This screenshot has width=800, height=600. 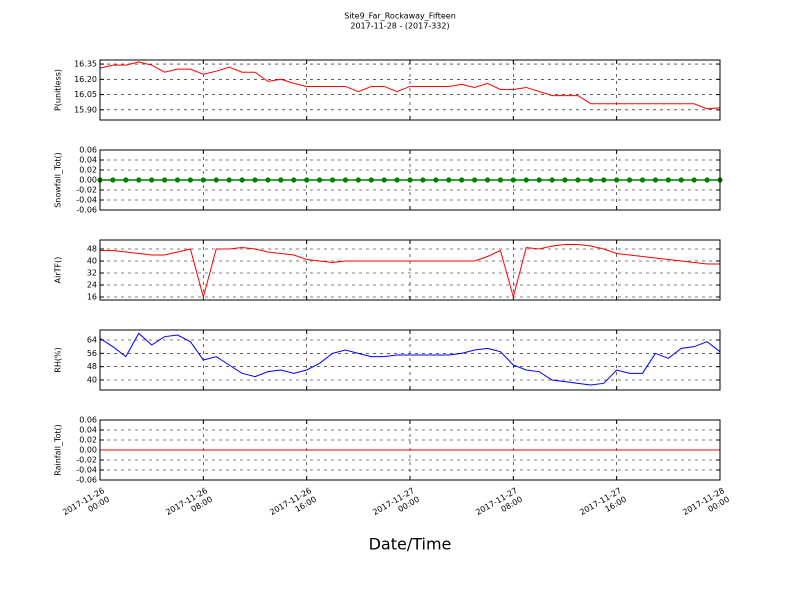 What do you see at coordinates (400, 16) in the screenshot?
I see `chart-title: Site9_Far_Rockaway_Fifteen` at bounding box center [400, 16].